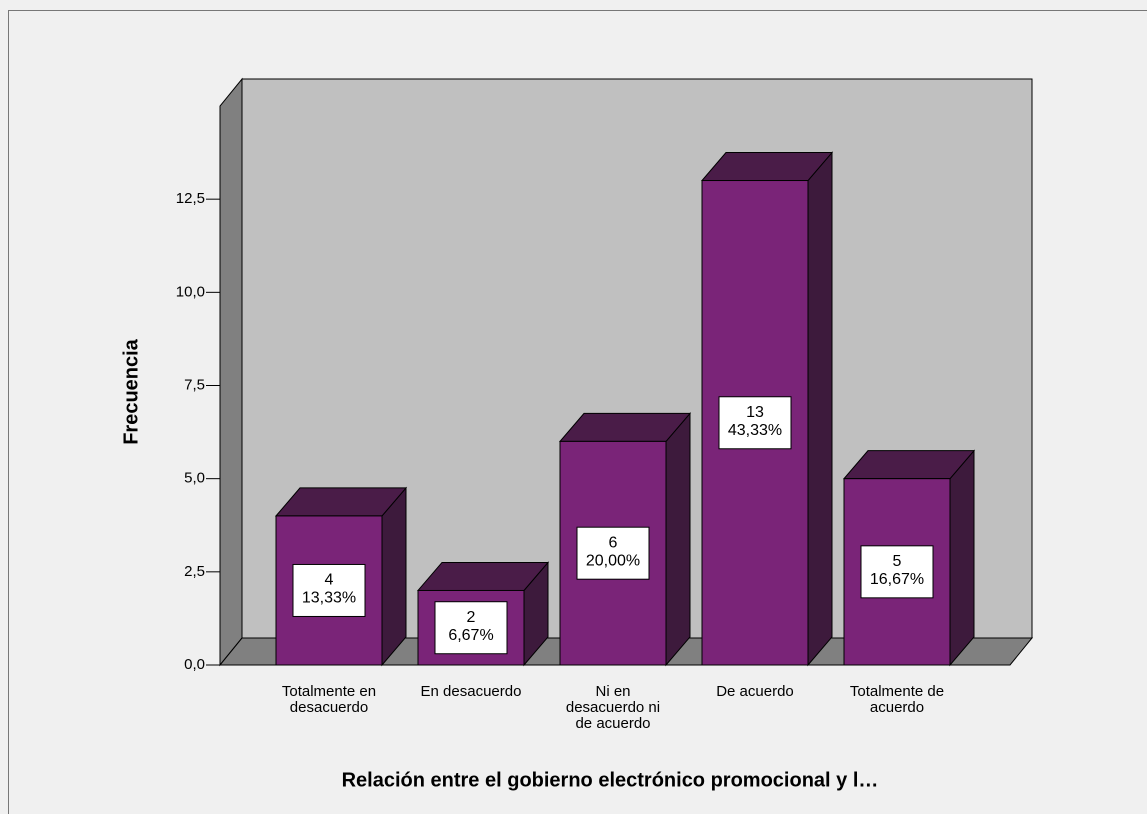 This screenshot has width=1147, height=814. What do you see at coordinates (194, 664) in the screenshot?
I see `y-tick-label: 0,0` at bounding box center [194, 664].